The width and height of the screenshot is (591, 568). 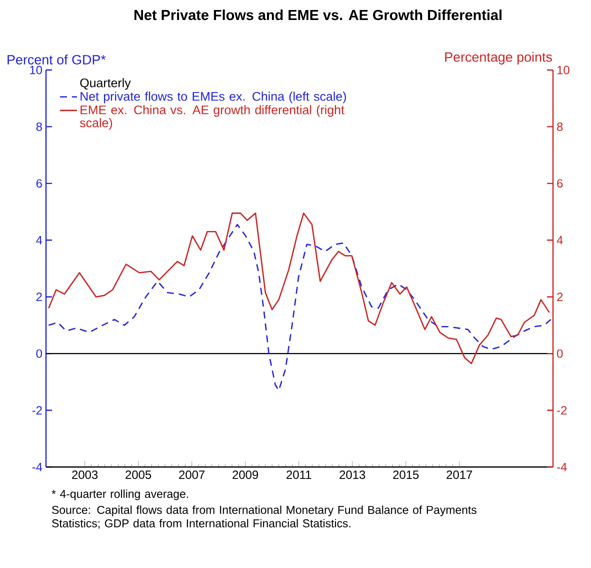 What do you see at coordinates (559, 240) in the screenshot?
I see `y2-tick-label: 4` at bounding box center [559, 240].